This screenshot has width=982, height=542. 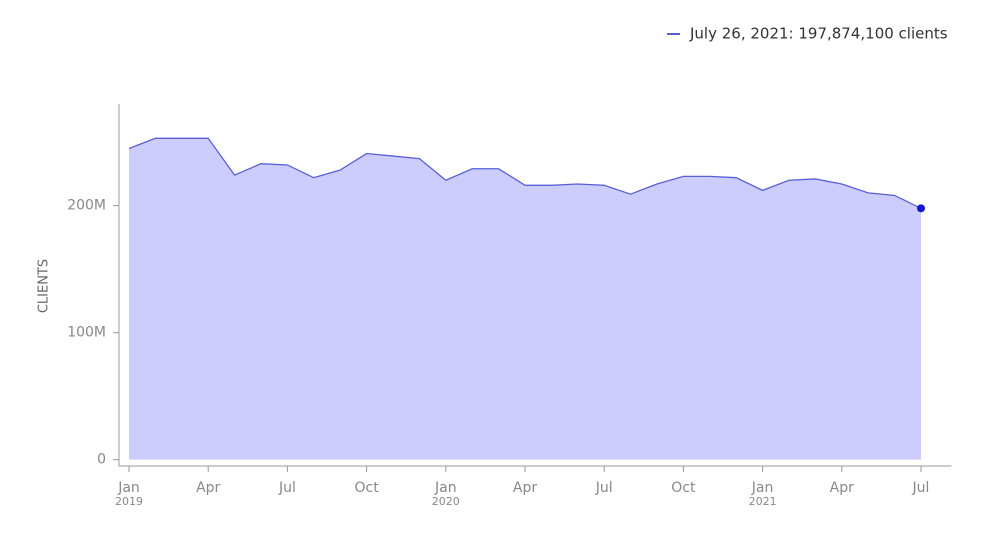 What do you see at coordinates (818, 34) in the screenshot?
I see `legend-text: July 26, 2021: 197,874,100 clients` at bounding box center [818, 34].